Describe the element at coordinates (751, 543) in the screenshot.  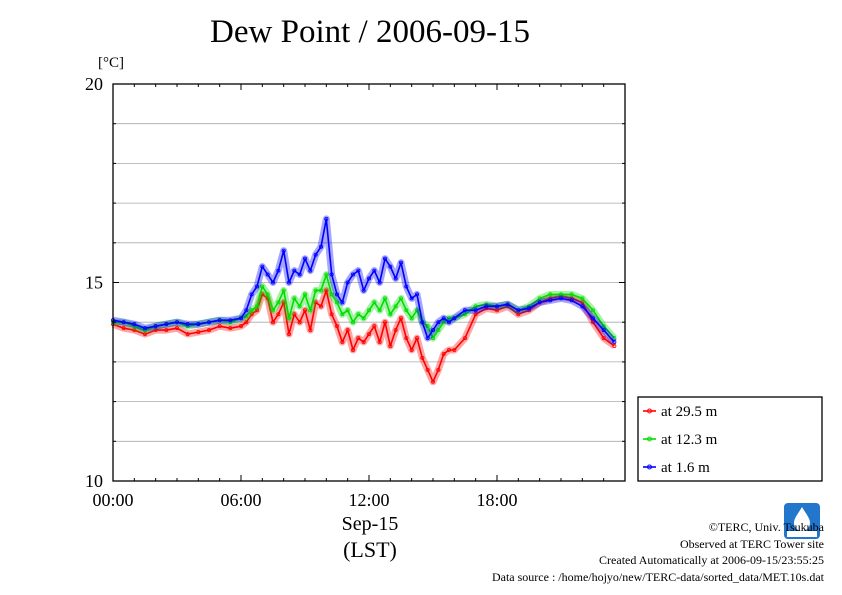
I see `observed-text: Observed at TERC Tower site` at that location.